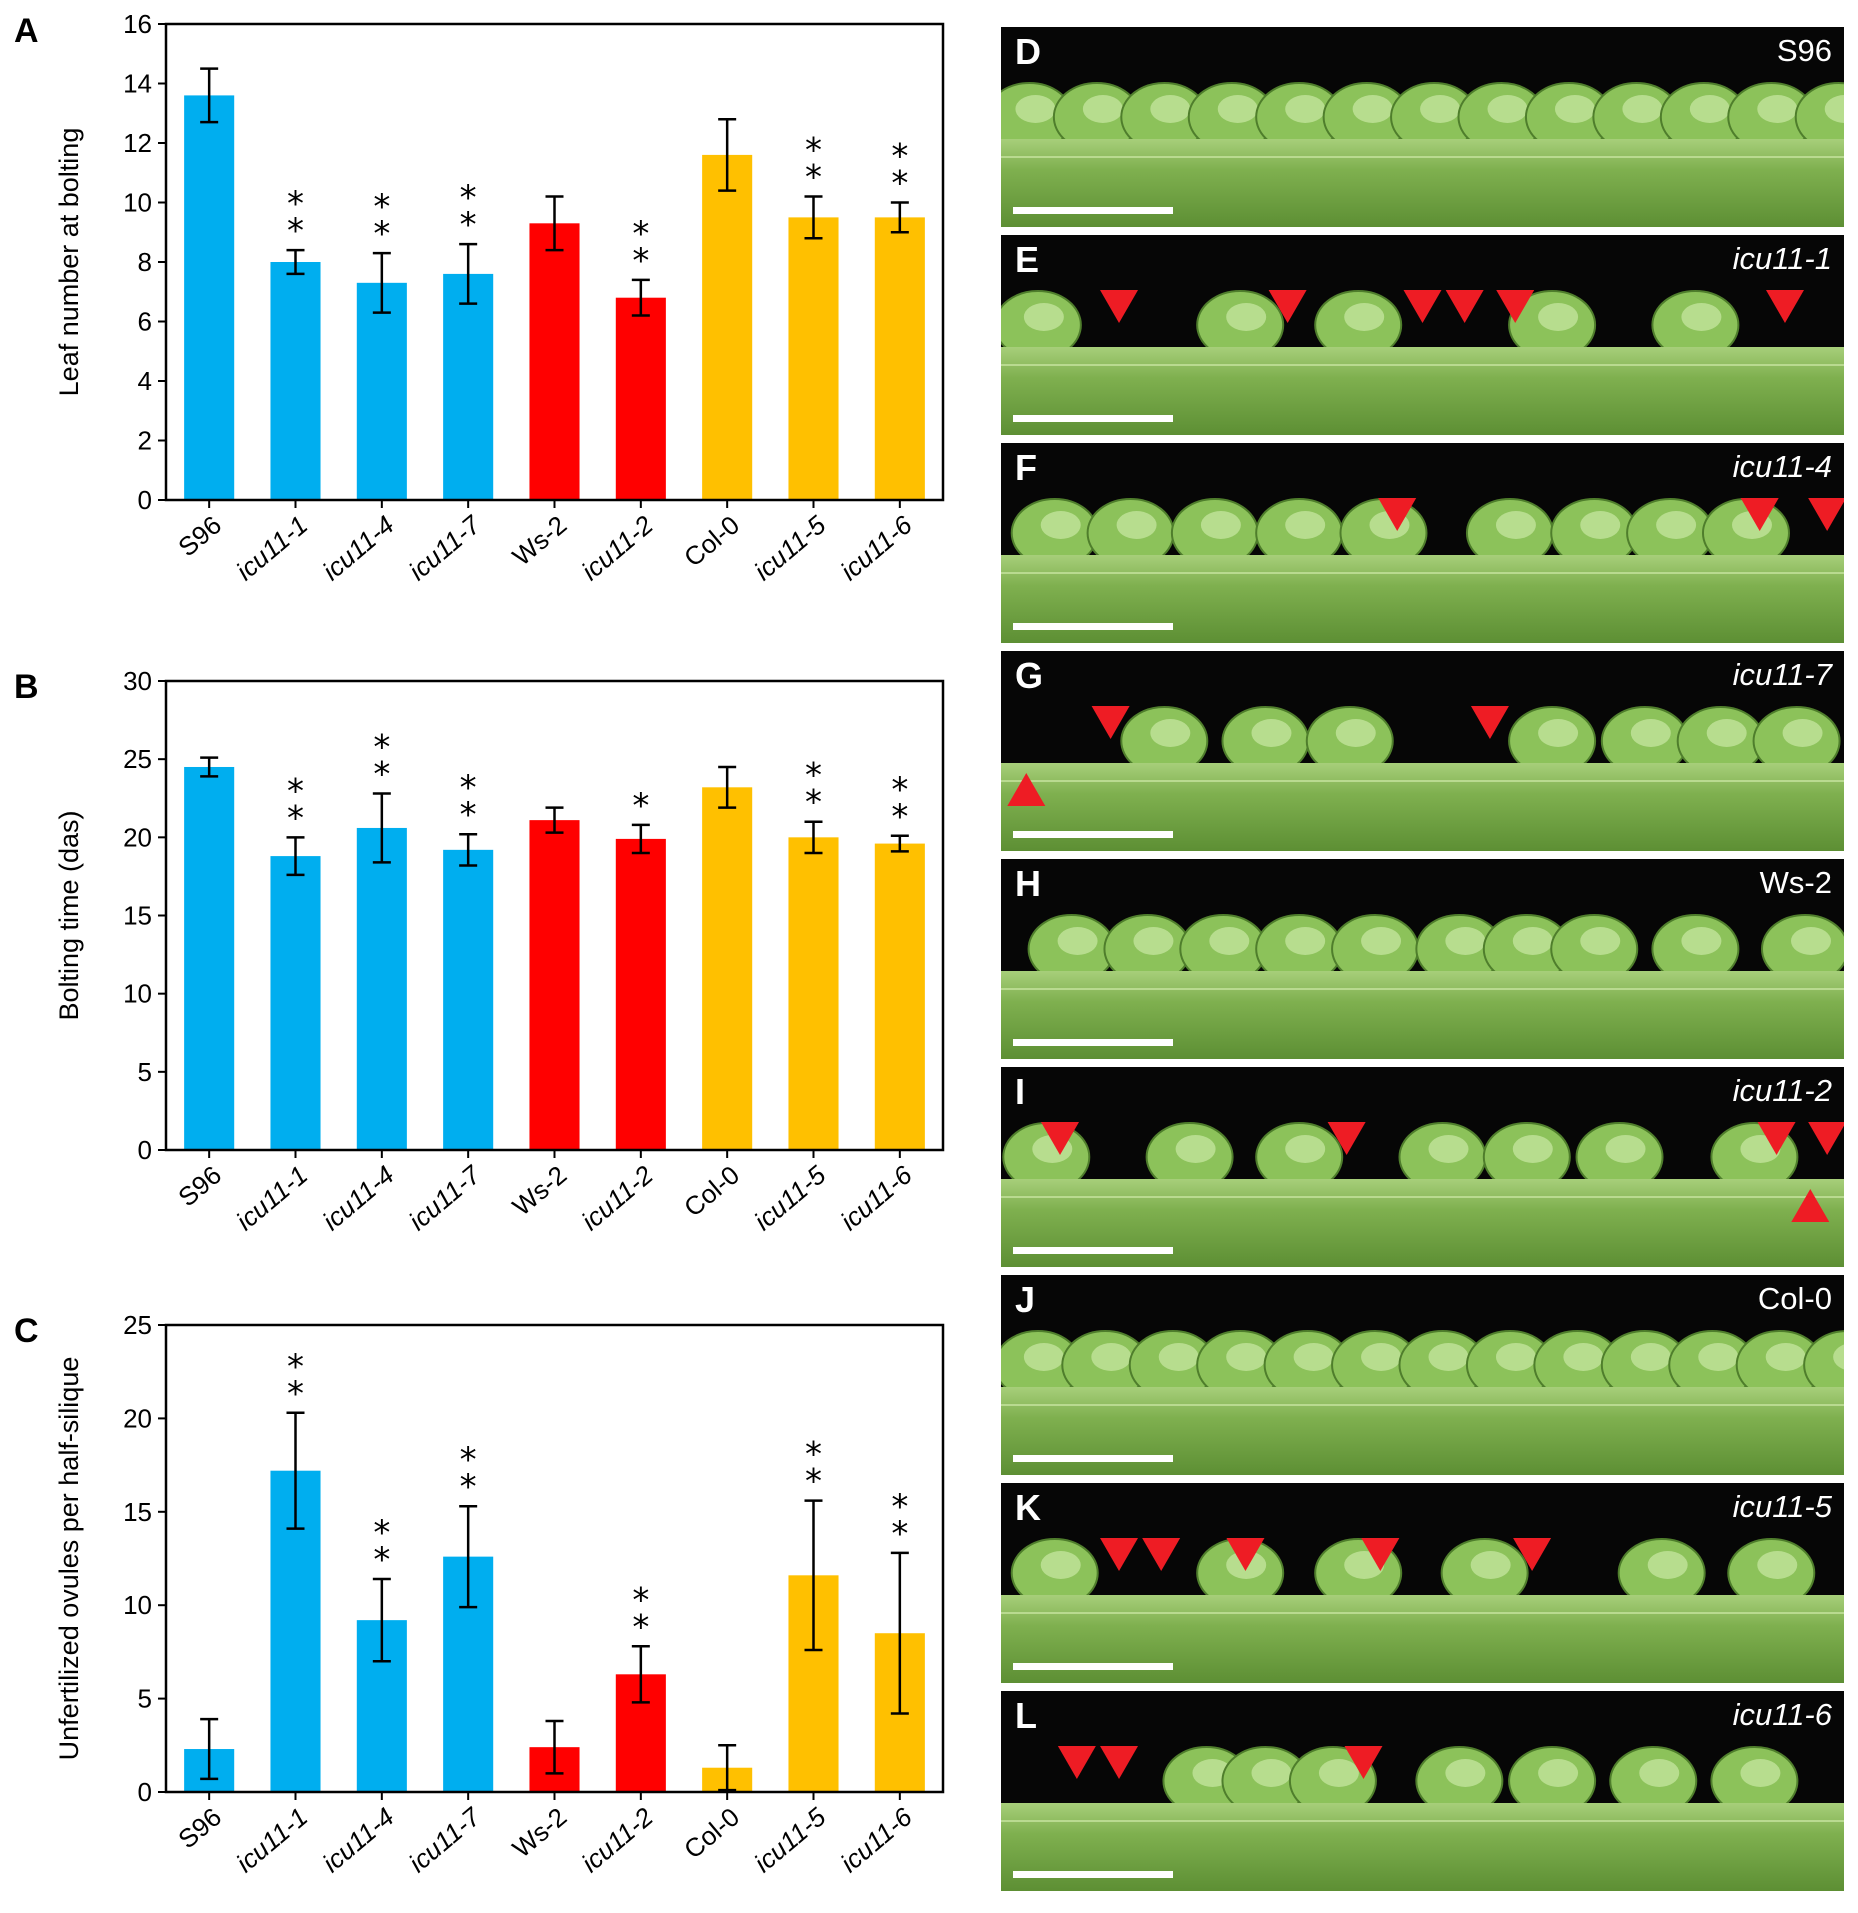 The height and width of the screenshot is (1913, 1858). I want to click on photo-panel-J: J Col-0, so click(1422, 1375).